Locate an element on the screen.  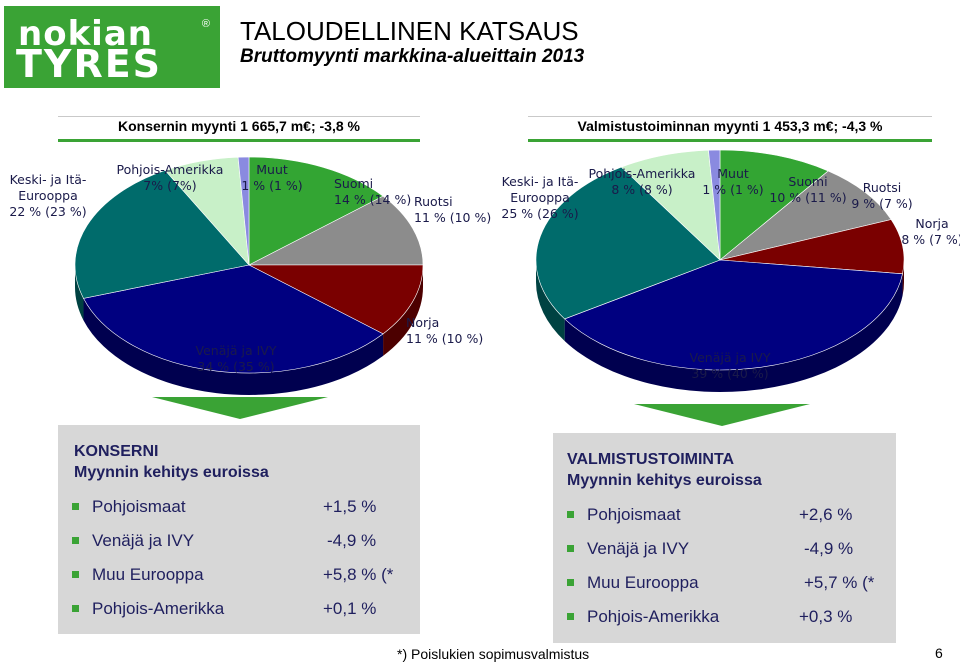
pie-data-label: Norja 11 % (10 %) is located at coordinates (444, 330).